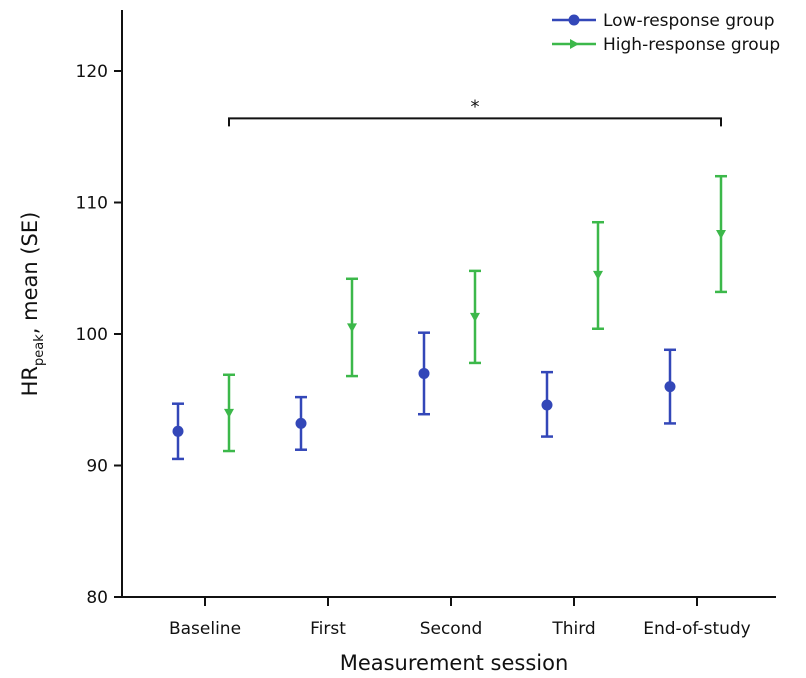 The height and width of the screenshot is (678, 806). What do you see at coordinates (424, 396) in the screenshot?
I see `series-low-response` at bounding box center [424, 396].